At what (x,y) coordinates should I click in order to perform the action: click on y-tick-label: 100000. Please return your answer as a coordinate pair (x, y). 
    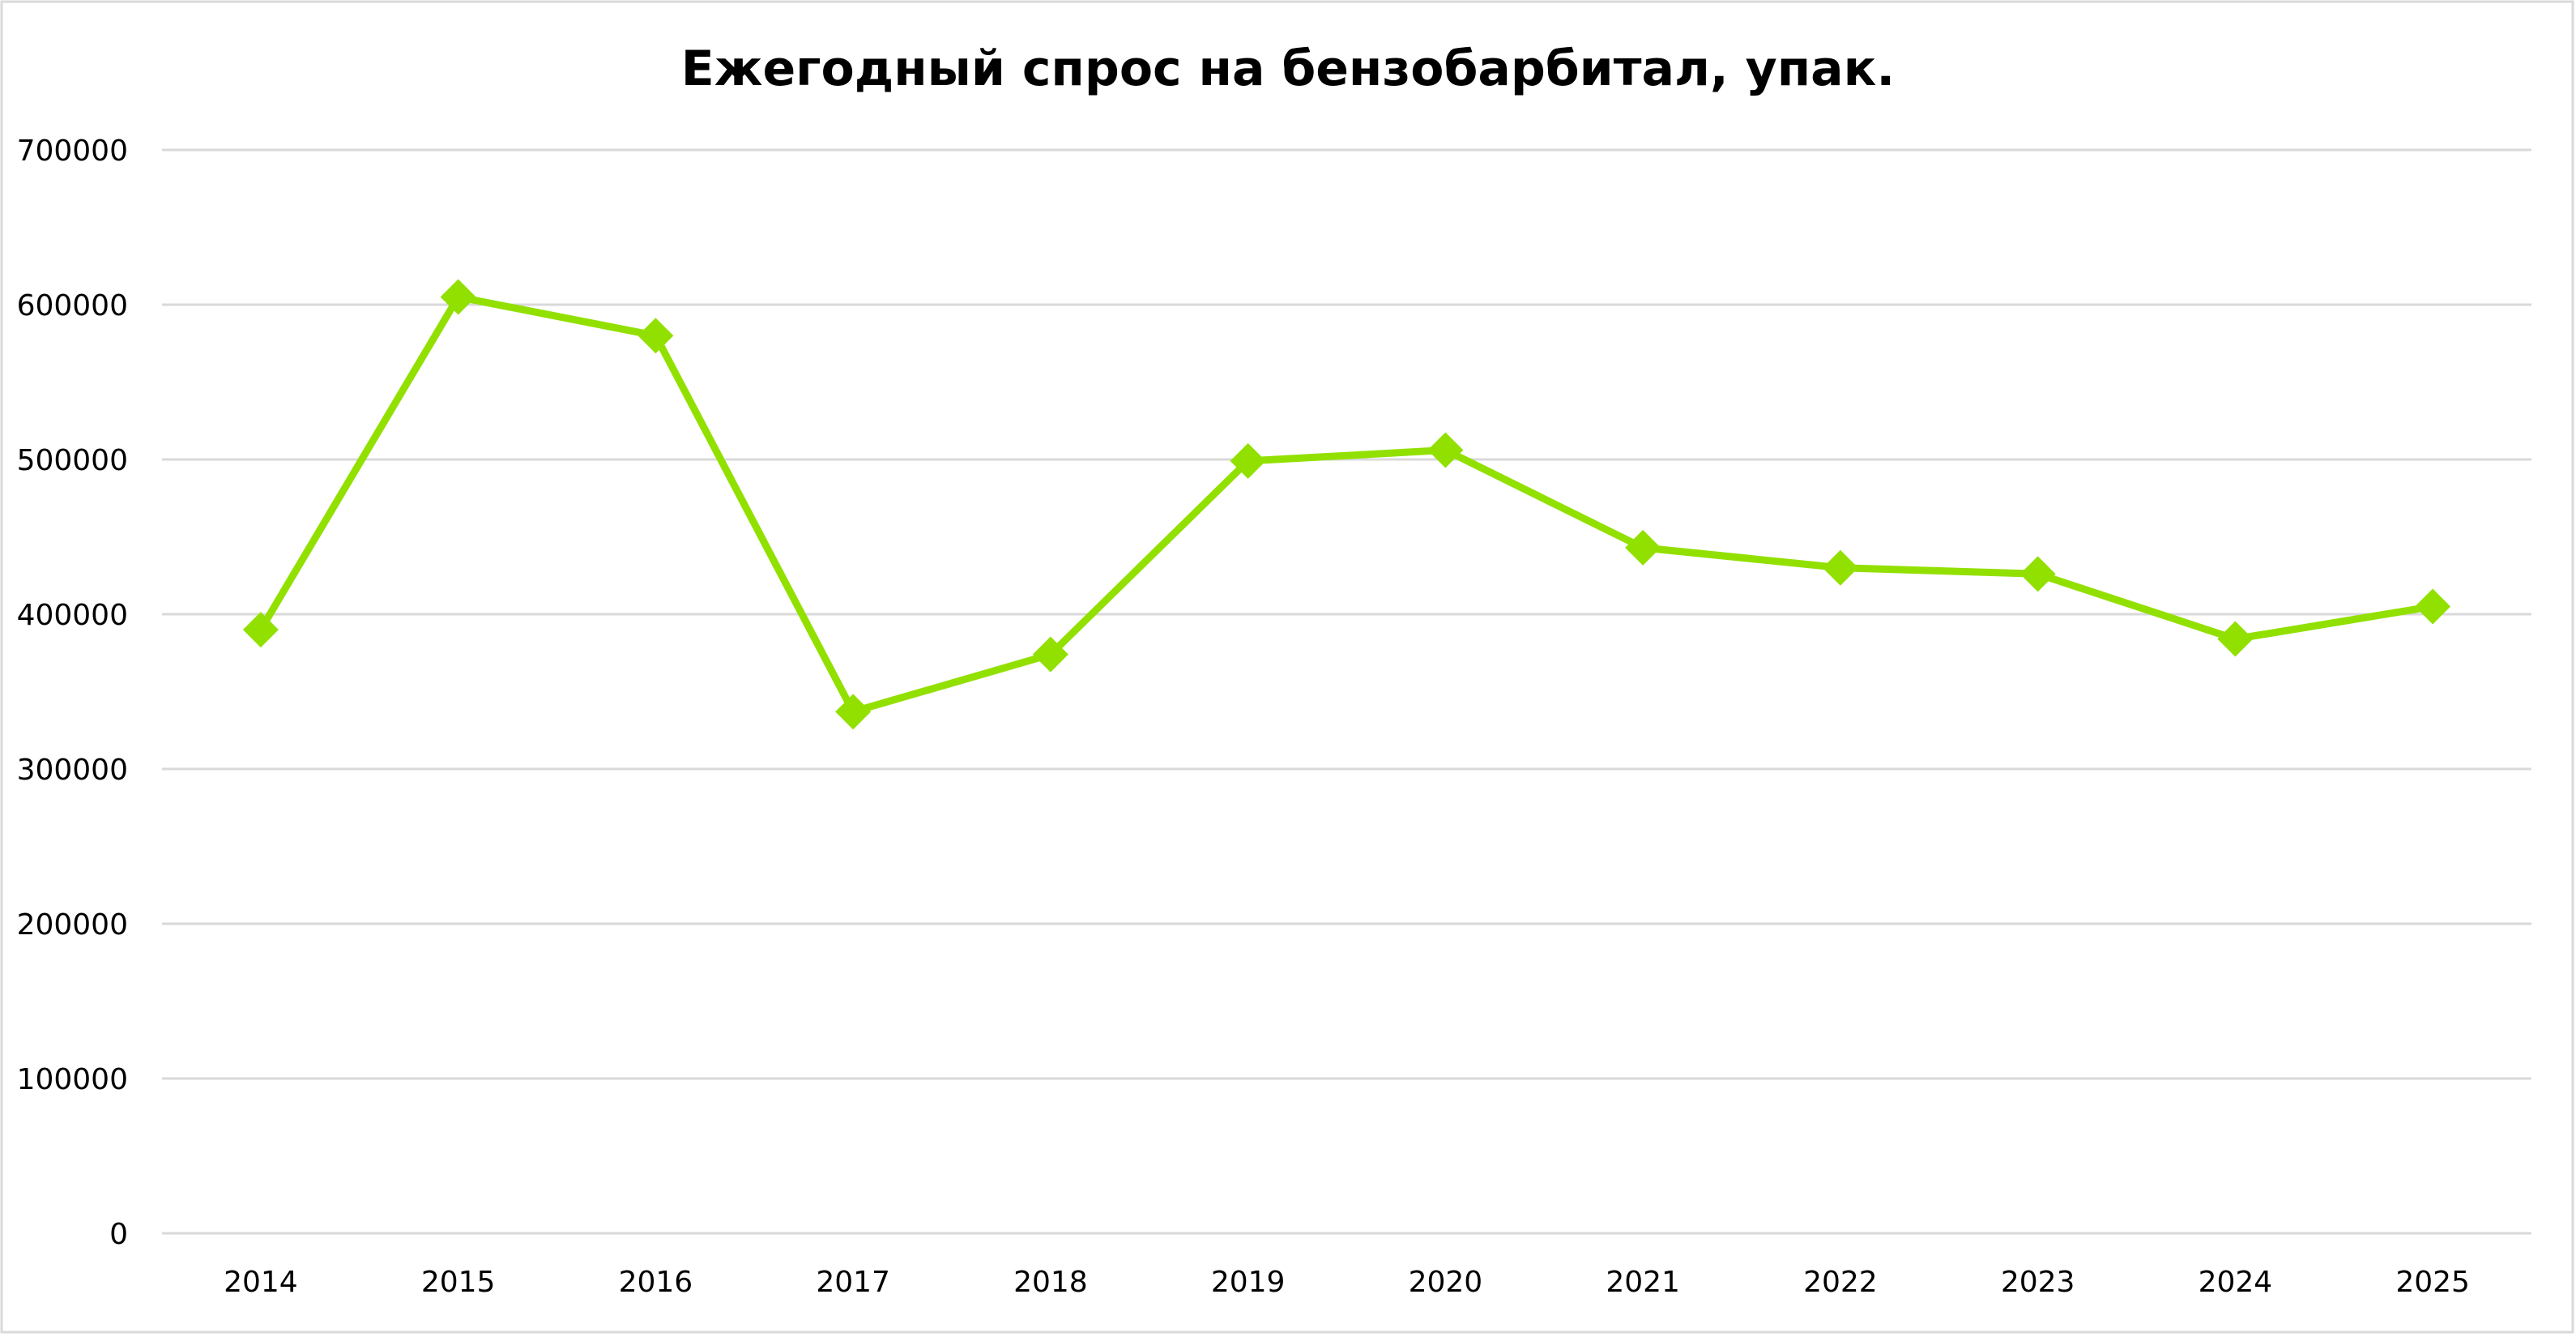
    Looking at the image, I should click on (73, 1079).